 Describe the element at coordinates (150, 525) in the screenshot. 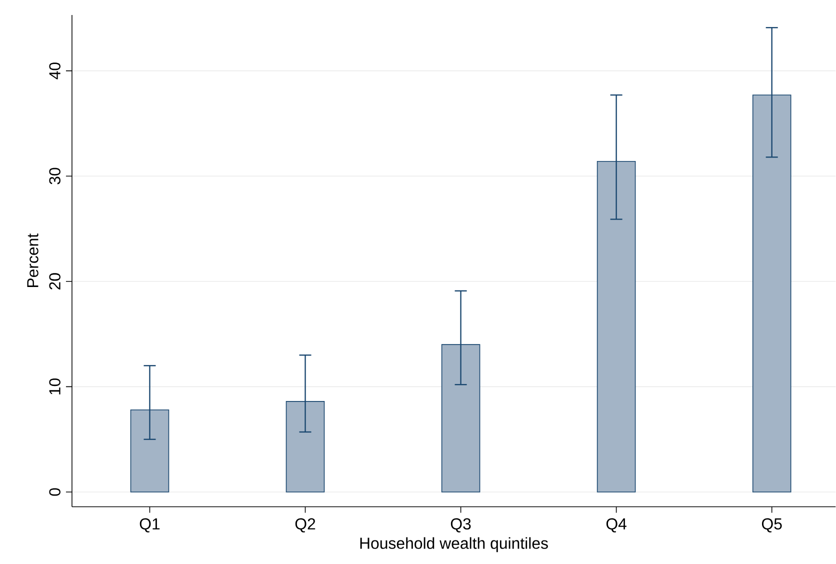

I see `x-tick-label: Q1` at that location.